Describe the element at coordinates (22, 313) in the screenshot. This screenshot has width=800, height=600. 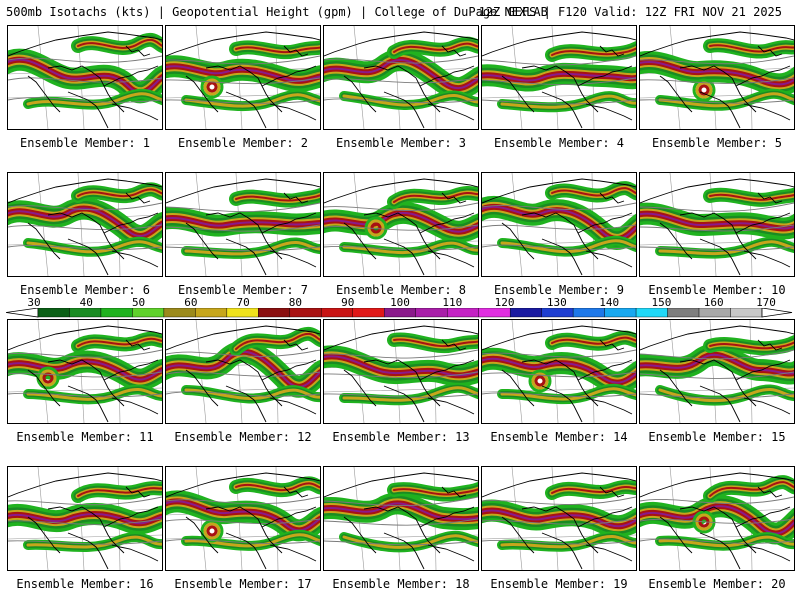
I see `colorbar-left-arrow` at that location.